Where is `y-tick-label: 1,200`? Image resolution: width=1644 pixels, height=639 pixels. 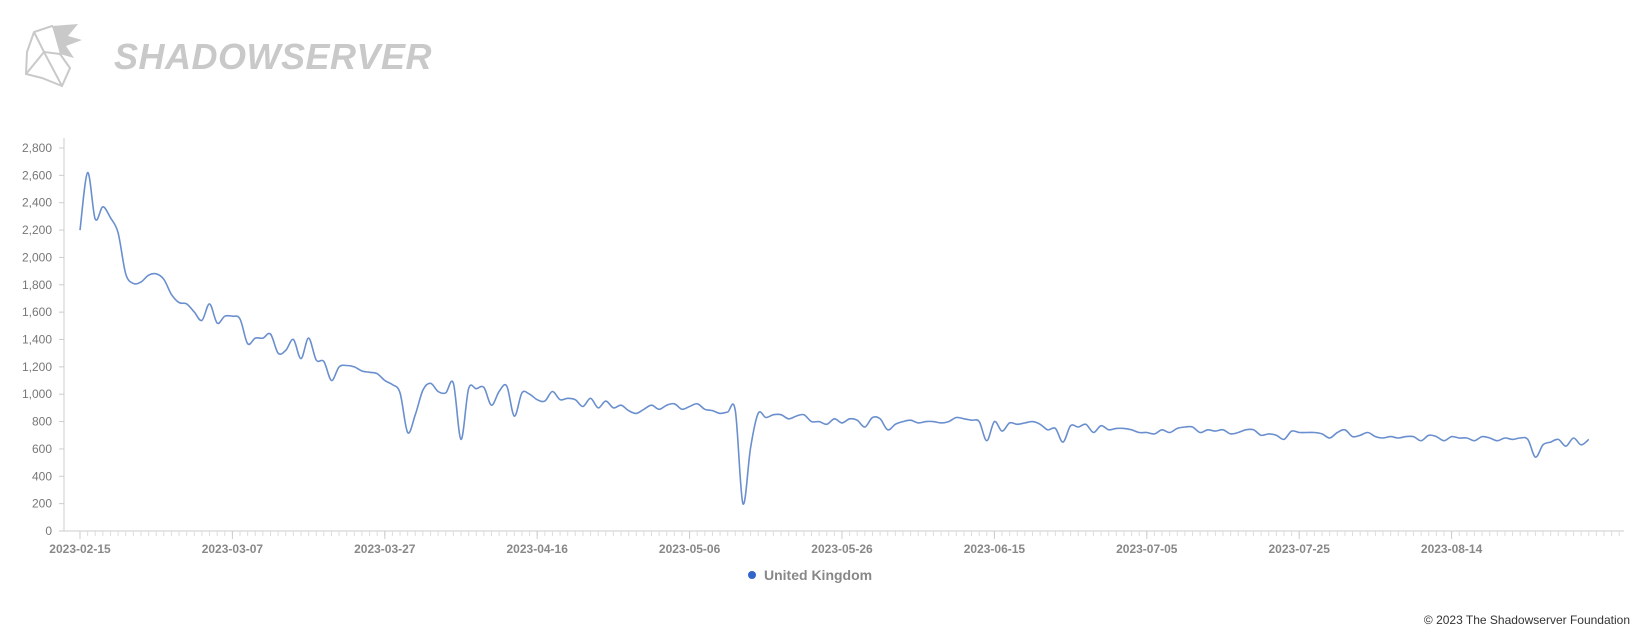
y-tick-label: 1,200 is located at coordinates (37, 367).